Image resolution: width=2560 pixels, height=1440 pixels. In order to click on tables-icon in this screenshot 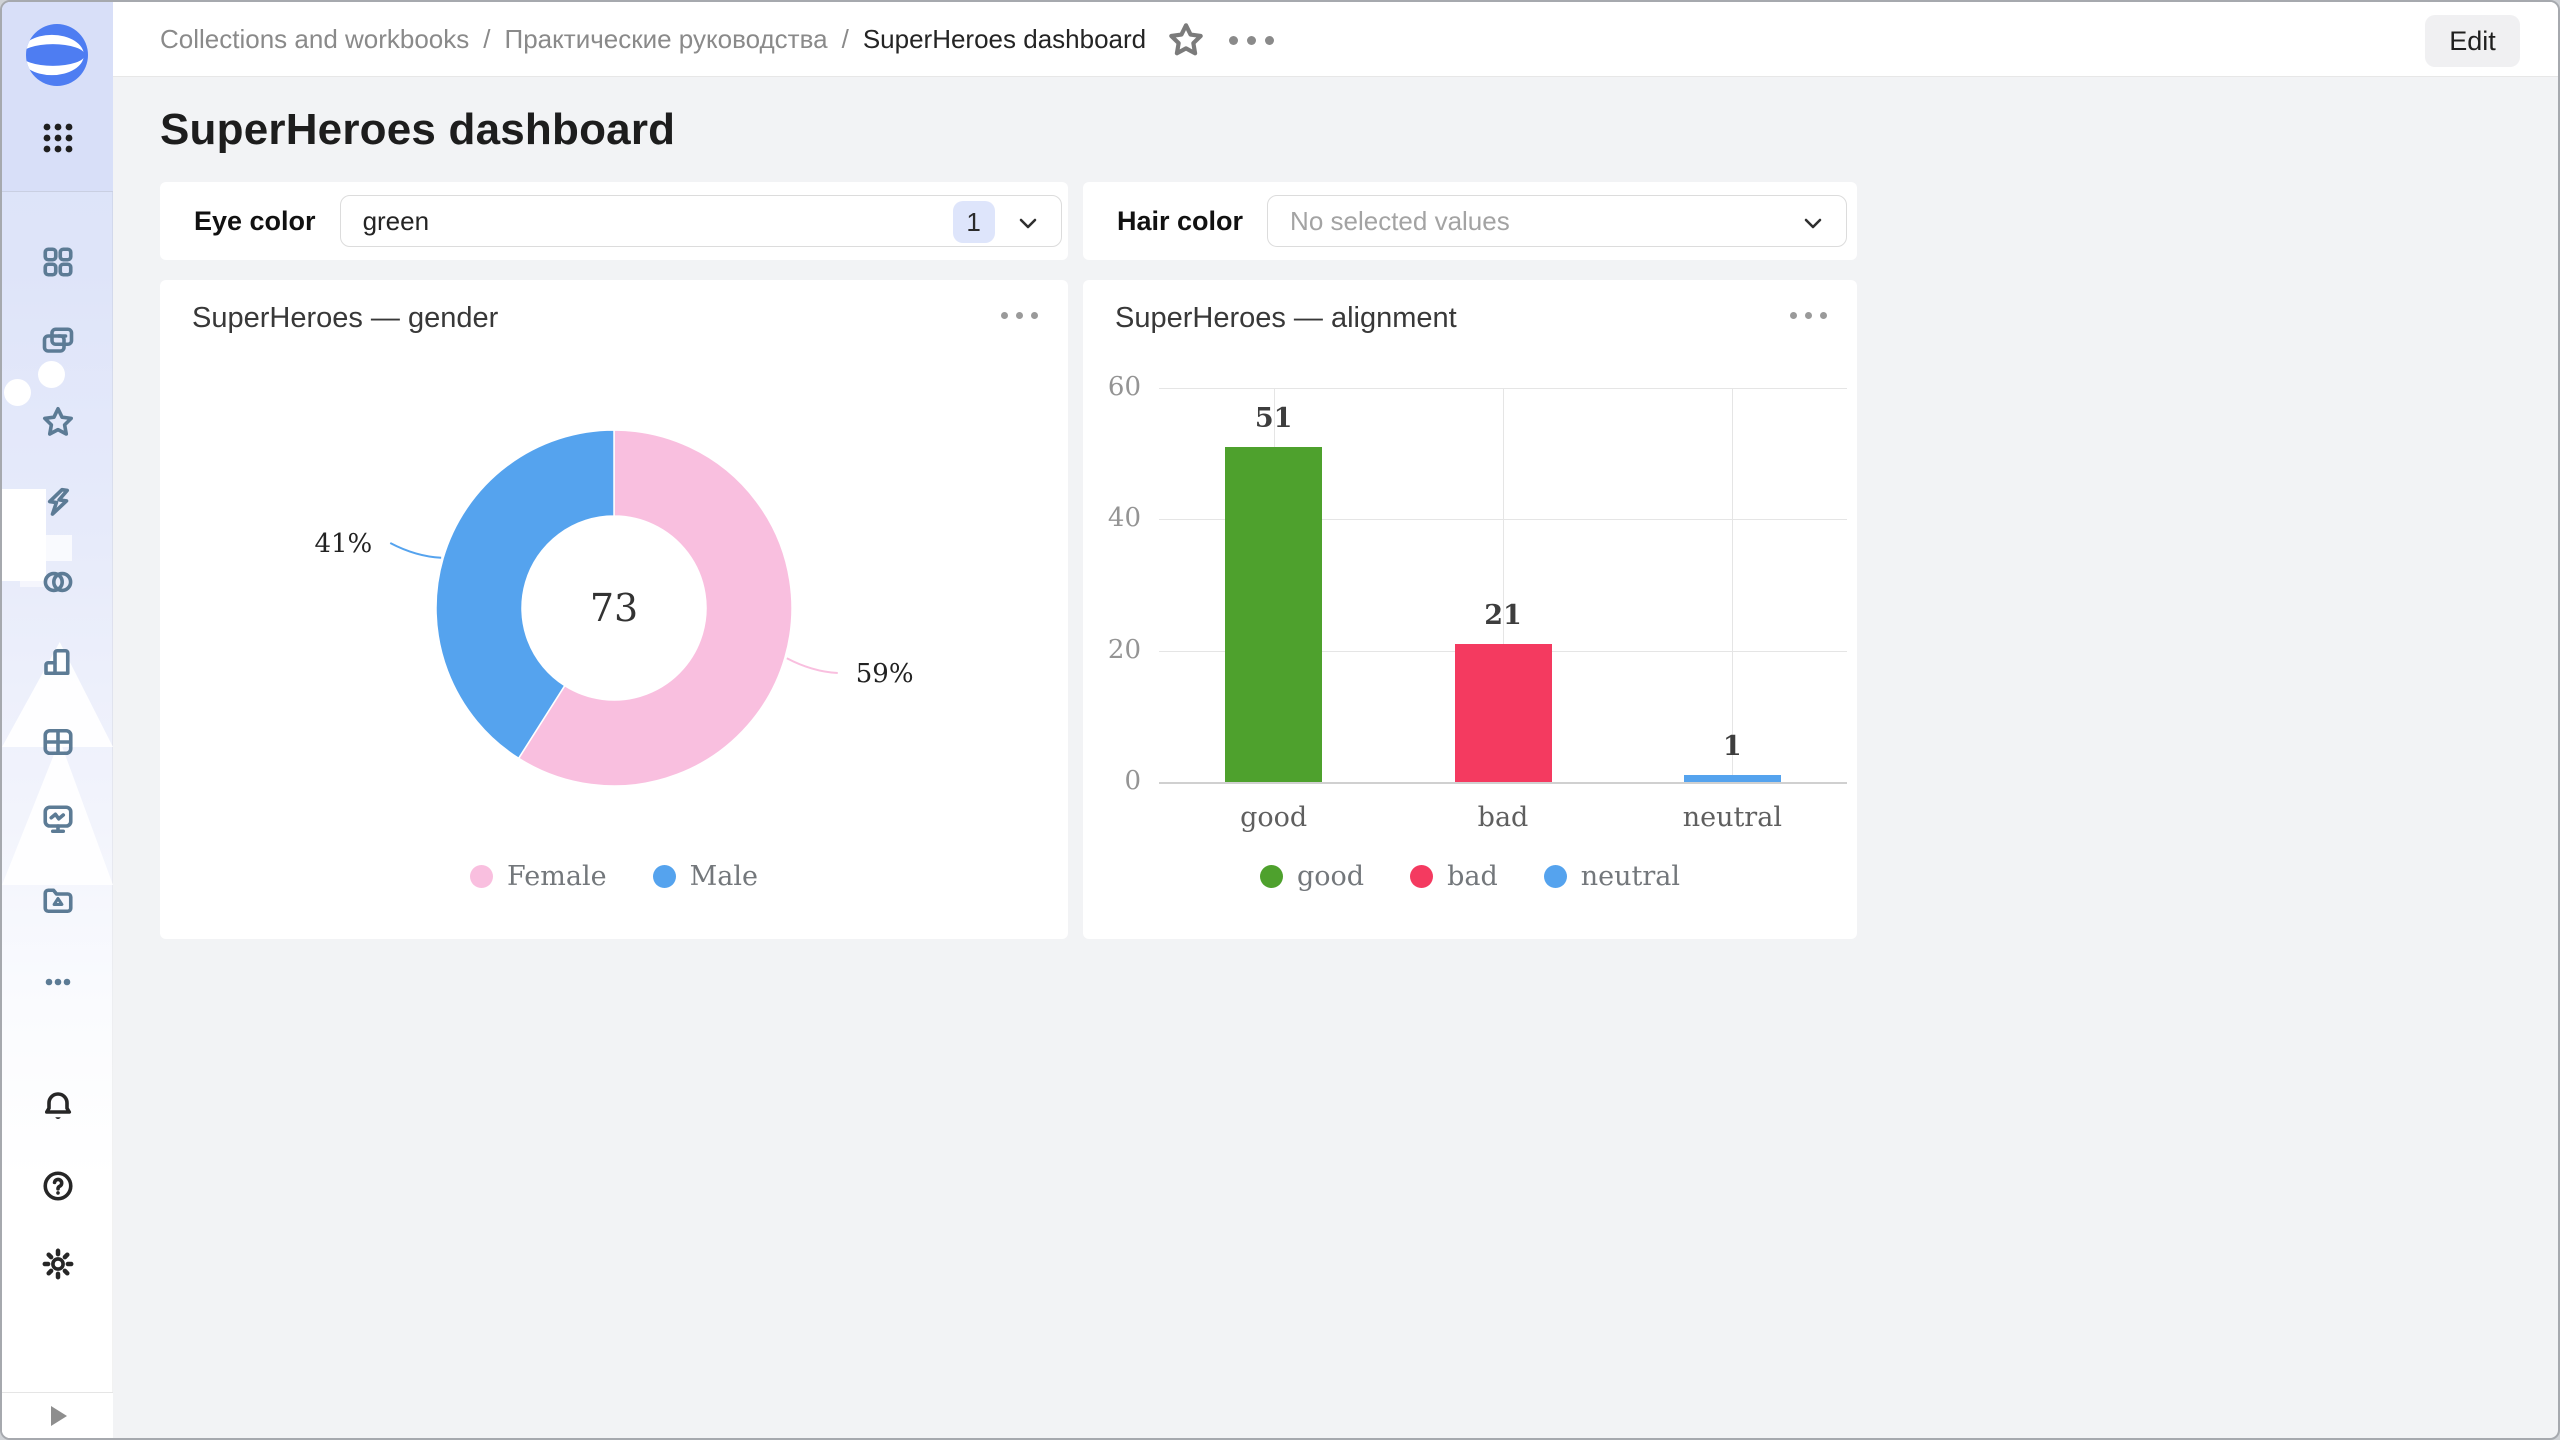, I will do `click(58, 742)`.